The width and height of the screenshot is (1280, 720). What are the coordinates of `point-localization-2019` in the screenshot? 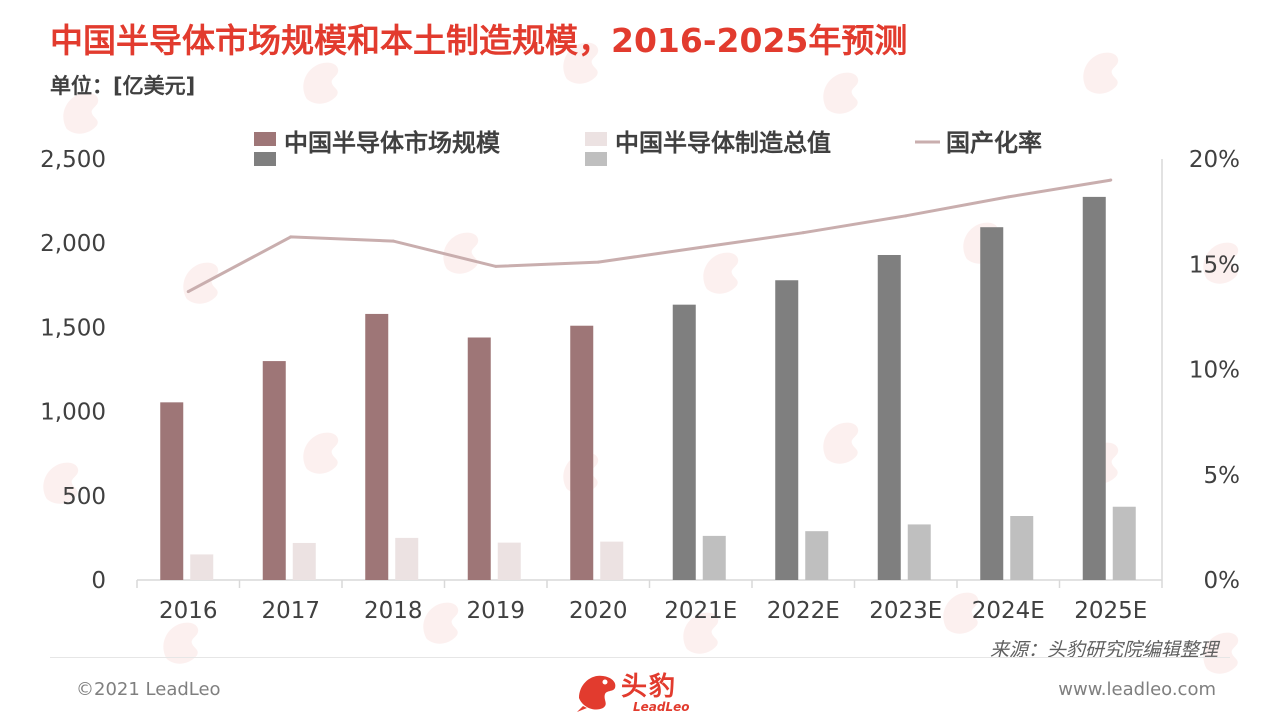 It's located at (496, 266).